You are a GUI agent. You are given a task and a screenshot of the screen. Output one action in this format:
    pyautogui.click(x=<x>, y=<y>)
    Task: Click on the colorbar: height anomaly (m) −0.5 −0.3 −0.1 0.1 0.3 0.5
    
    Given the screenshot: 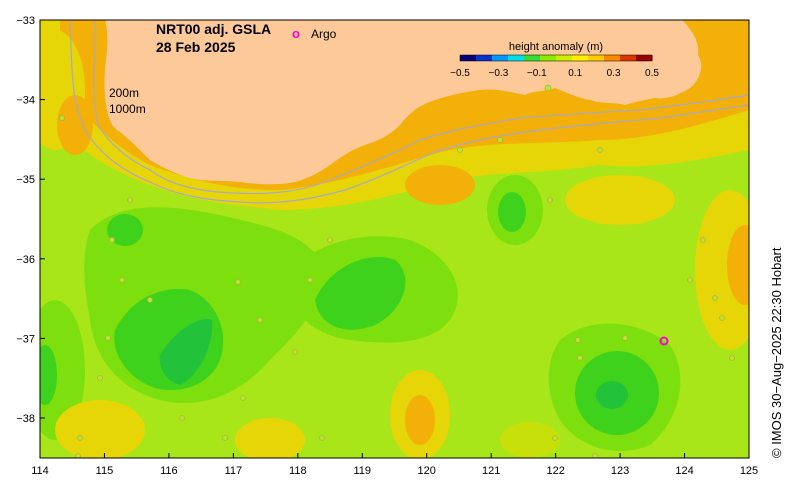 What is the action you would take?
    pyautogui.click(x=554, y=60)
    